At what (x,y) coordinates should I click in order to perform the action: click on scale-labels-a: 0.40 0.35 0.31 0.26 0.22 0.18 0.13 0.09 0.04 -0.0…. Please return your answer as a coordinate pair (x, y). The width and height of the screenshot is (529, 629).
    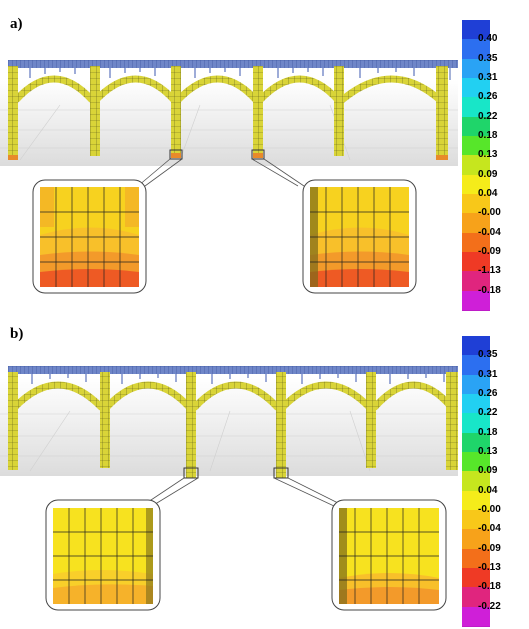
    Looking at the image, I should click on (500, 165).